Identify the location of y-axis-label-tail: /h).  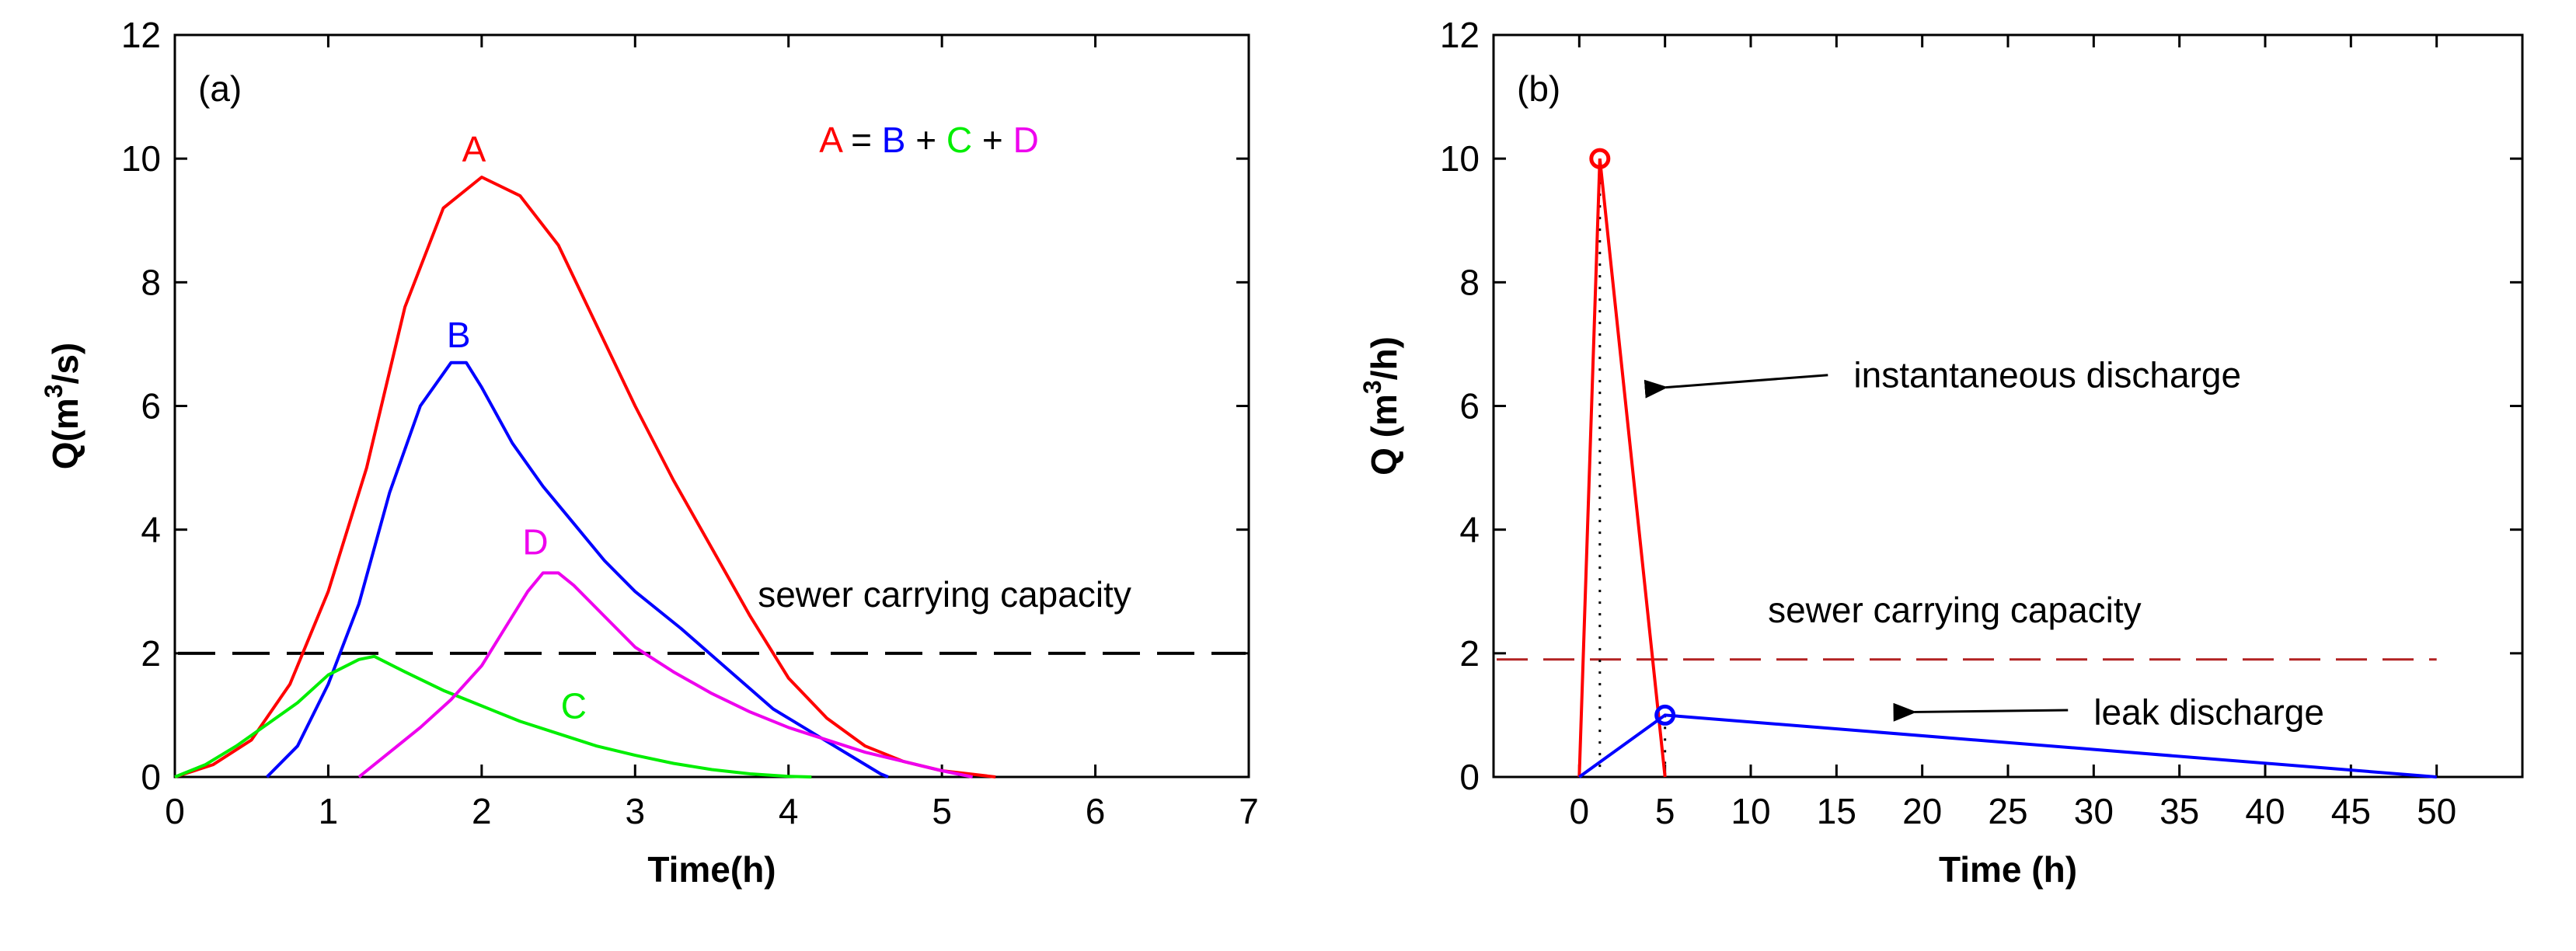
(1384, 358).